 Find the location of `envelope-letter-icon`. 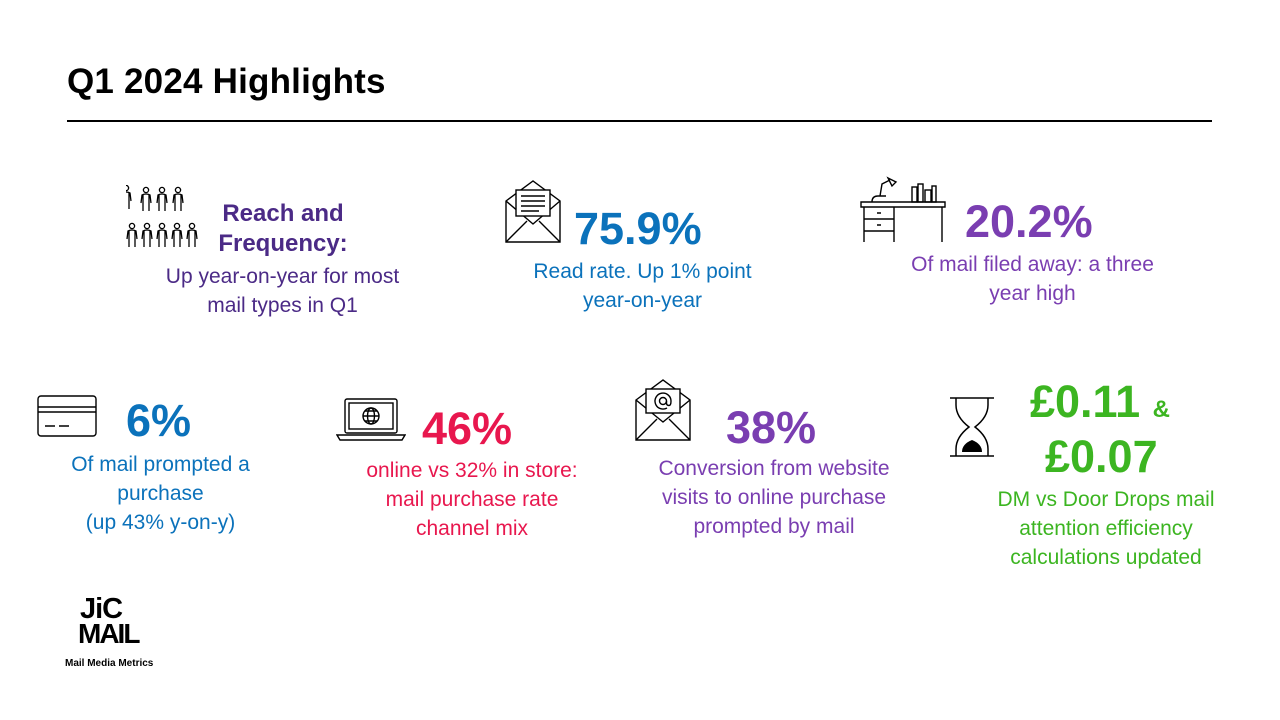

envelope-letter-icon is located at coordinates (533, 212).